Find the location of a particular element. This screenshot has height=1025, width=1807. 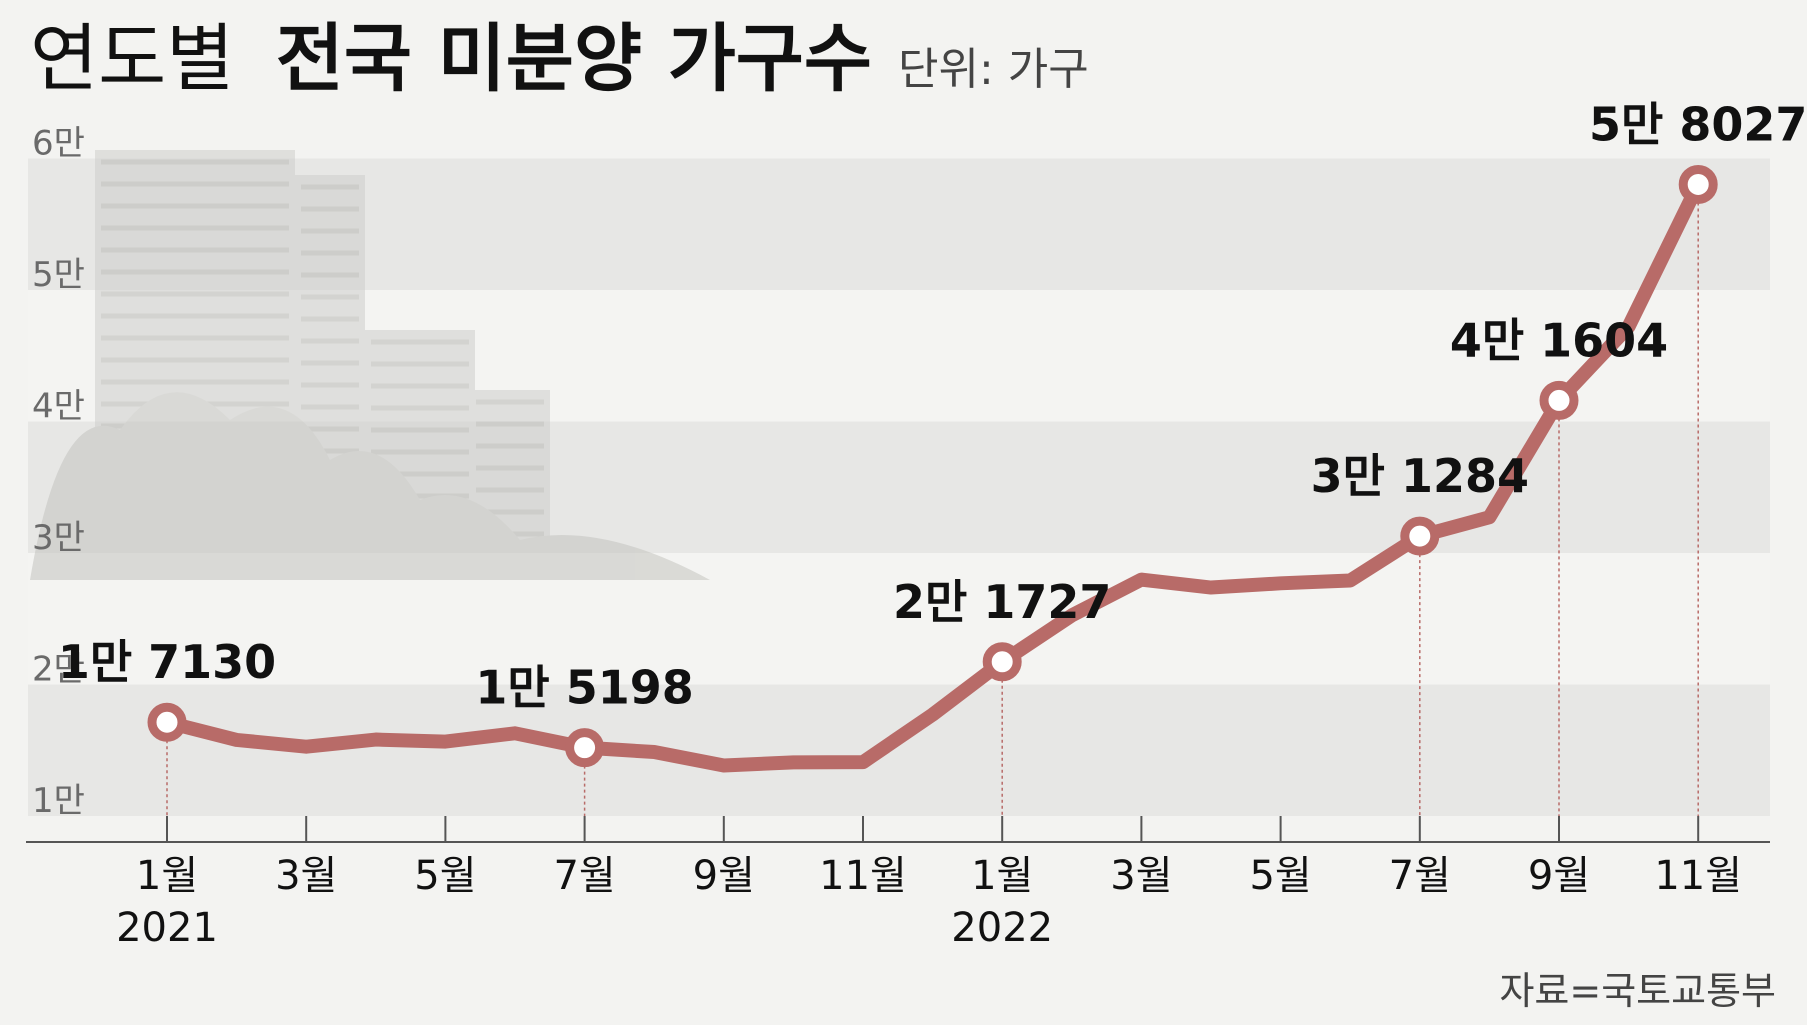

x-axis is located at coordinates (898, 829).